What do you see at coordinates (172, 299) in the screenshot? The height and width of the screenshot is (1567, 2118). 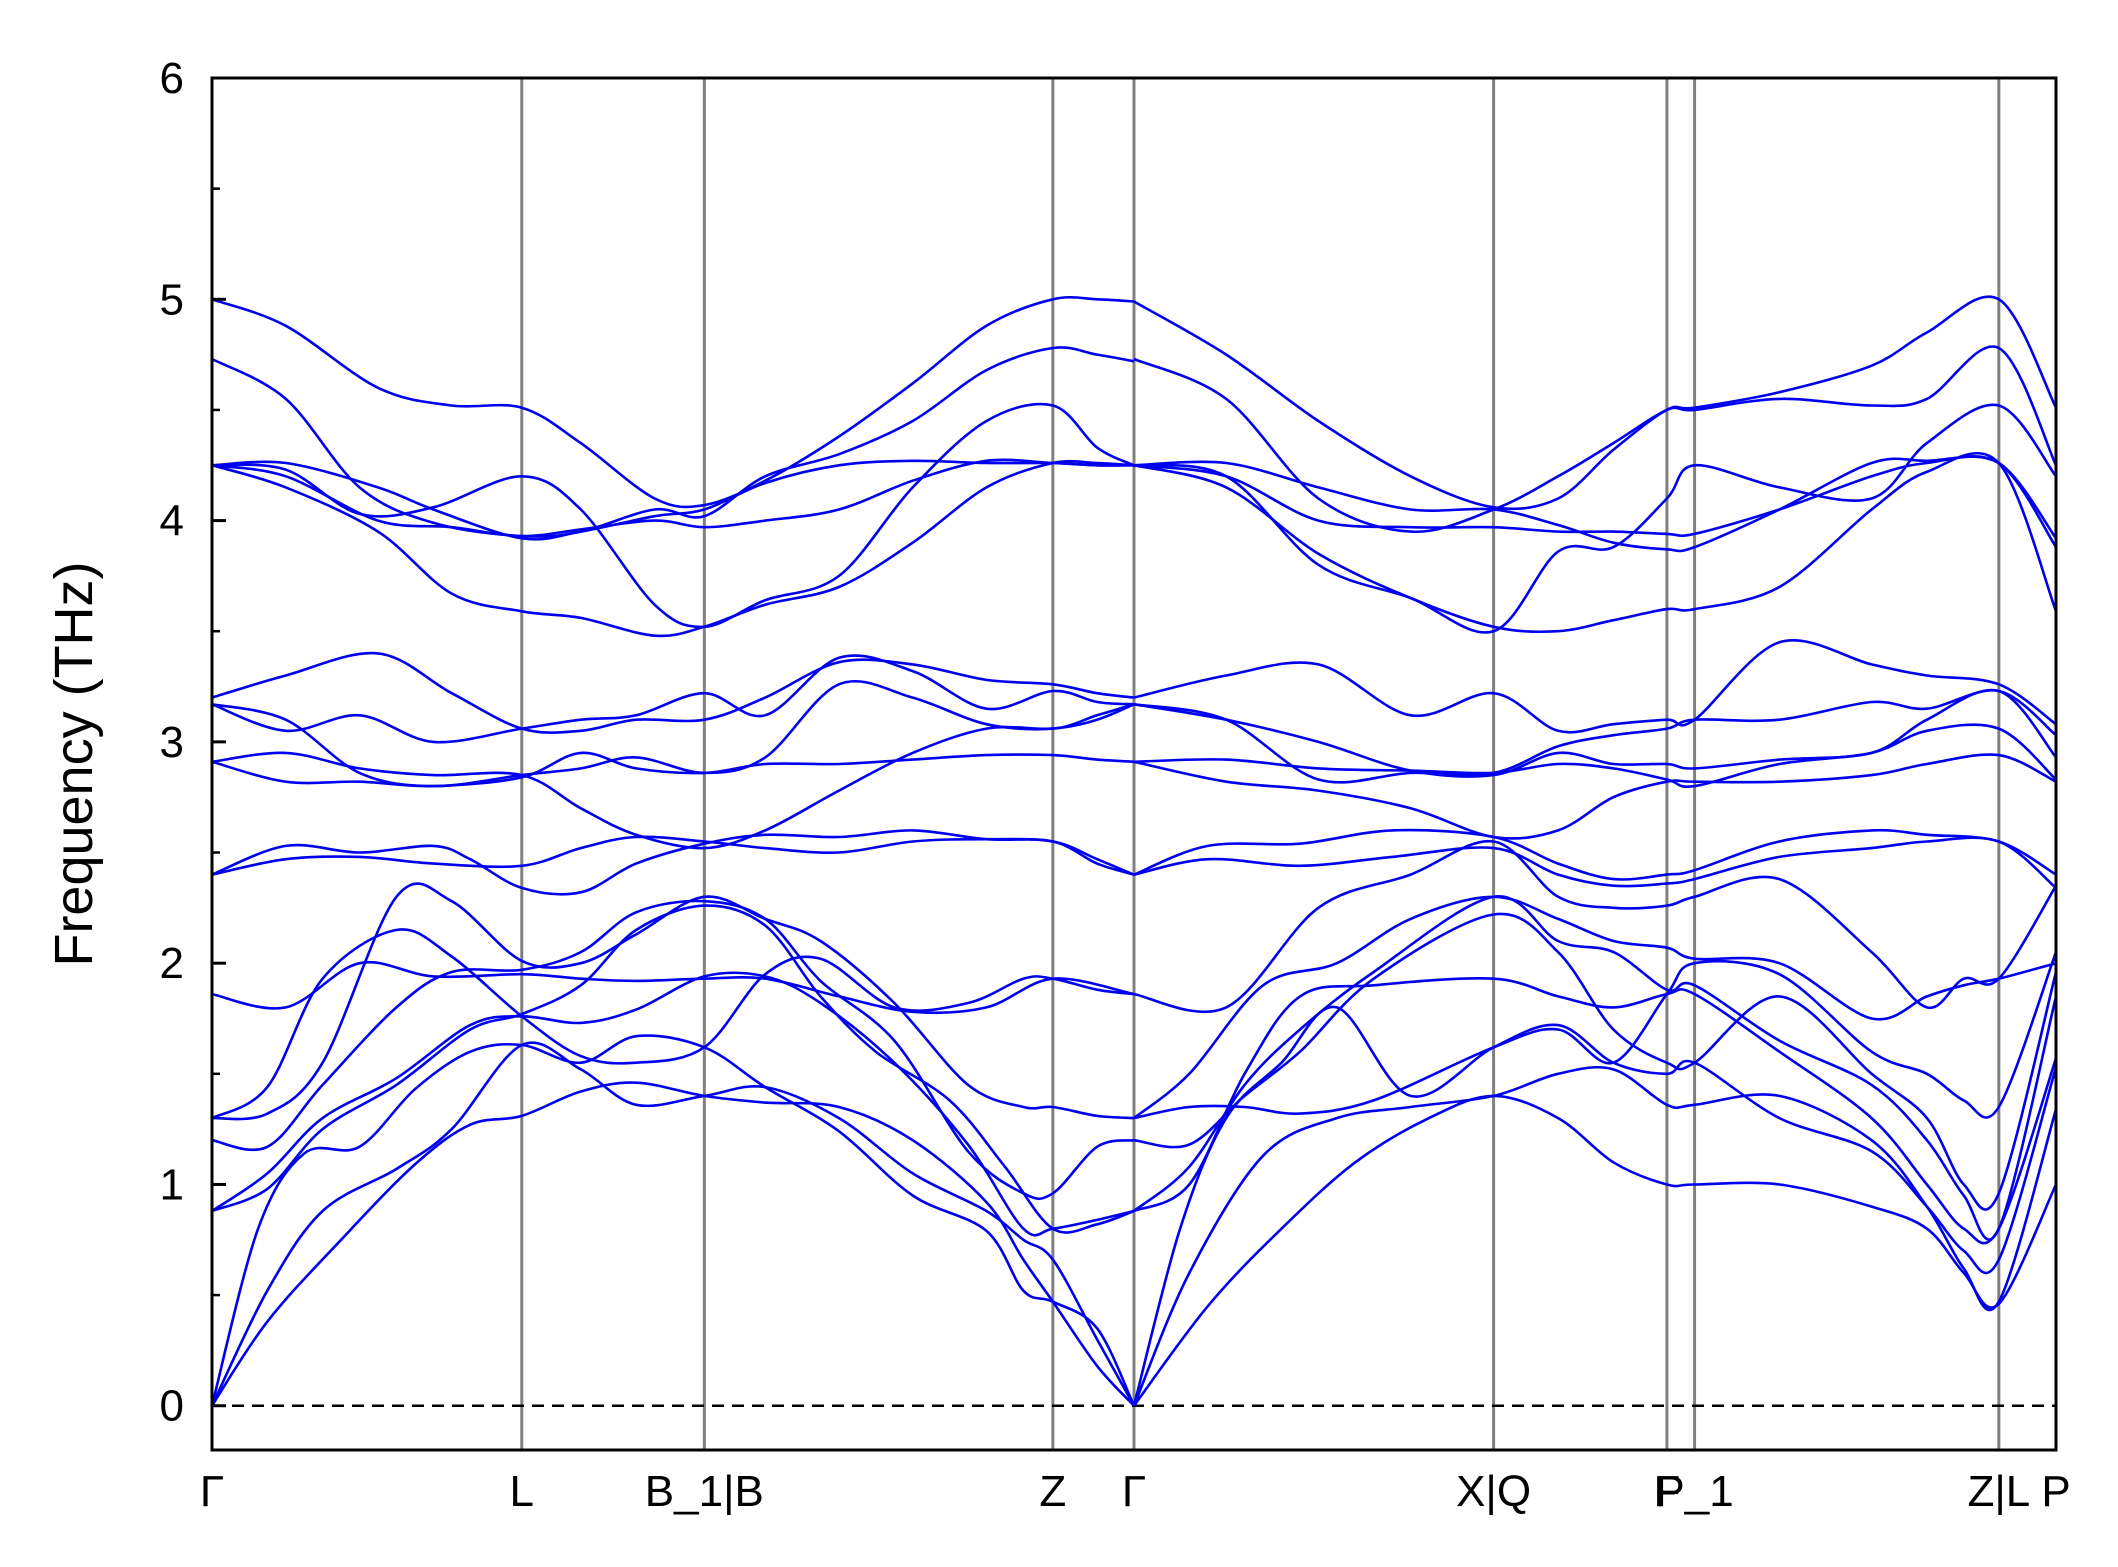 I see `y-tick-label-5: 5` at bounding box center [172, 299].